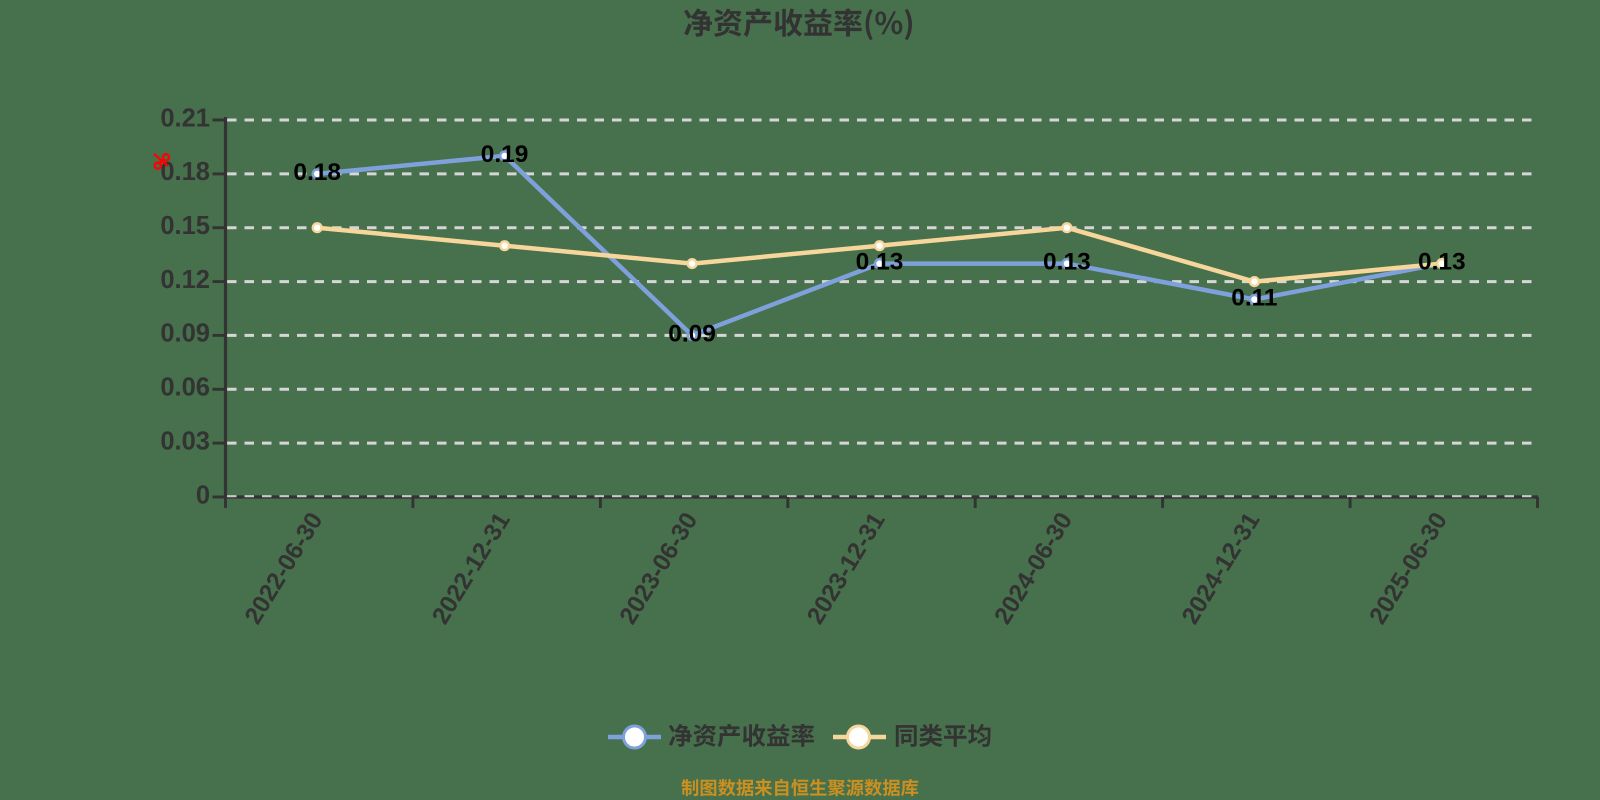 This screenshot has width=1600, height=800. I want to click on svg-text: 0.15, so click(185, 226).